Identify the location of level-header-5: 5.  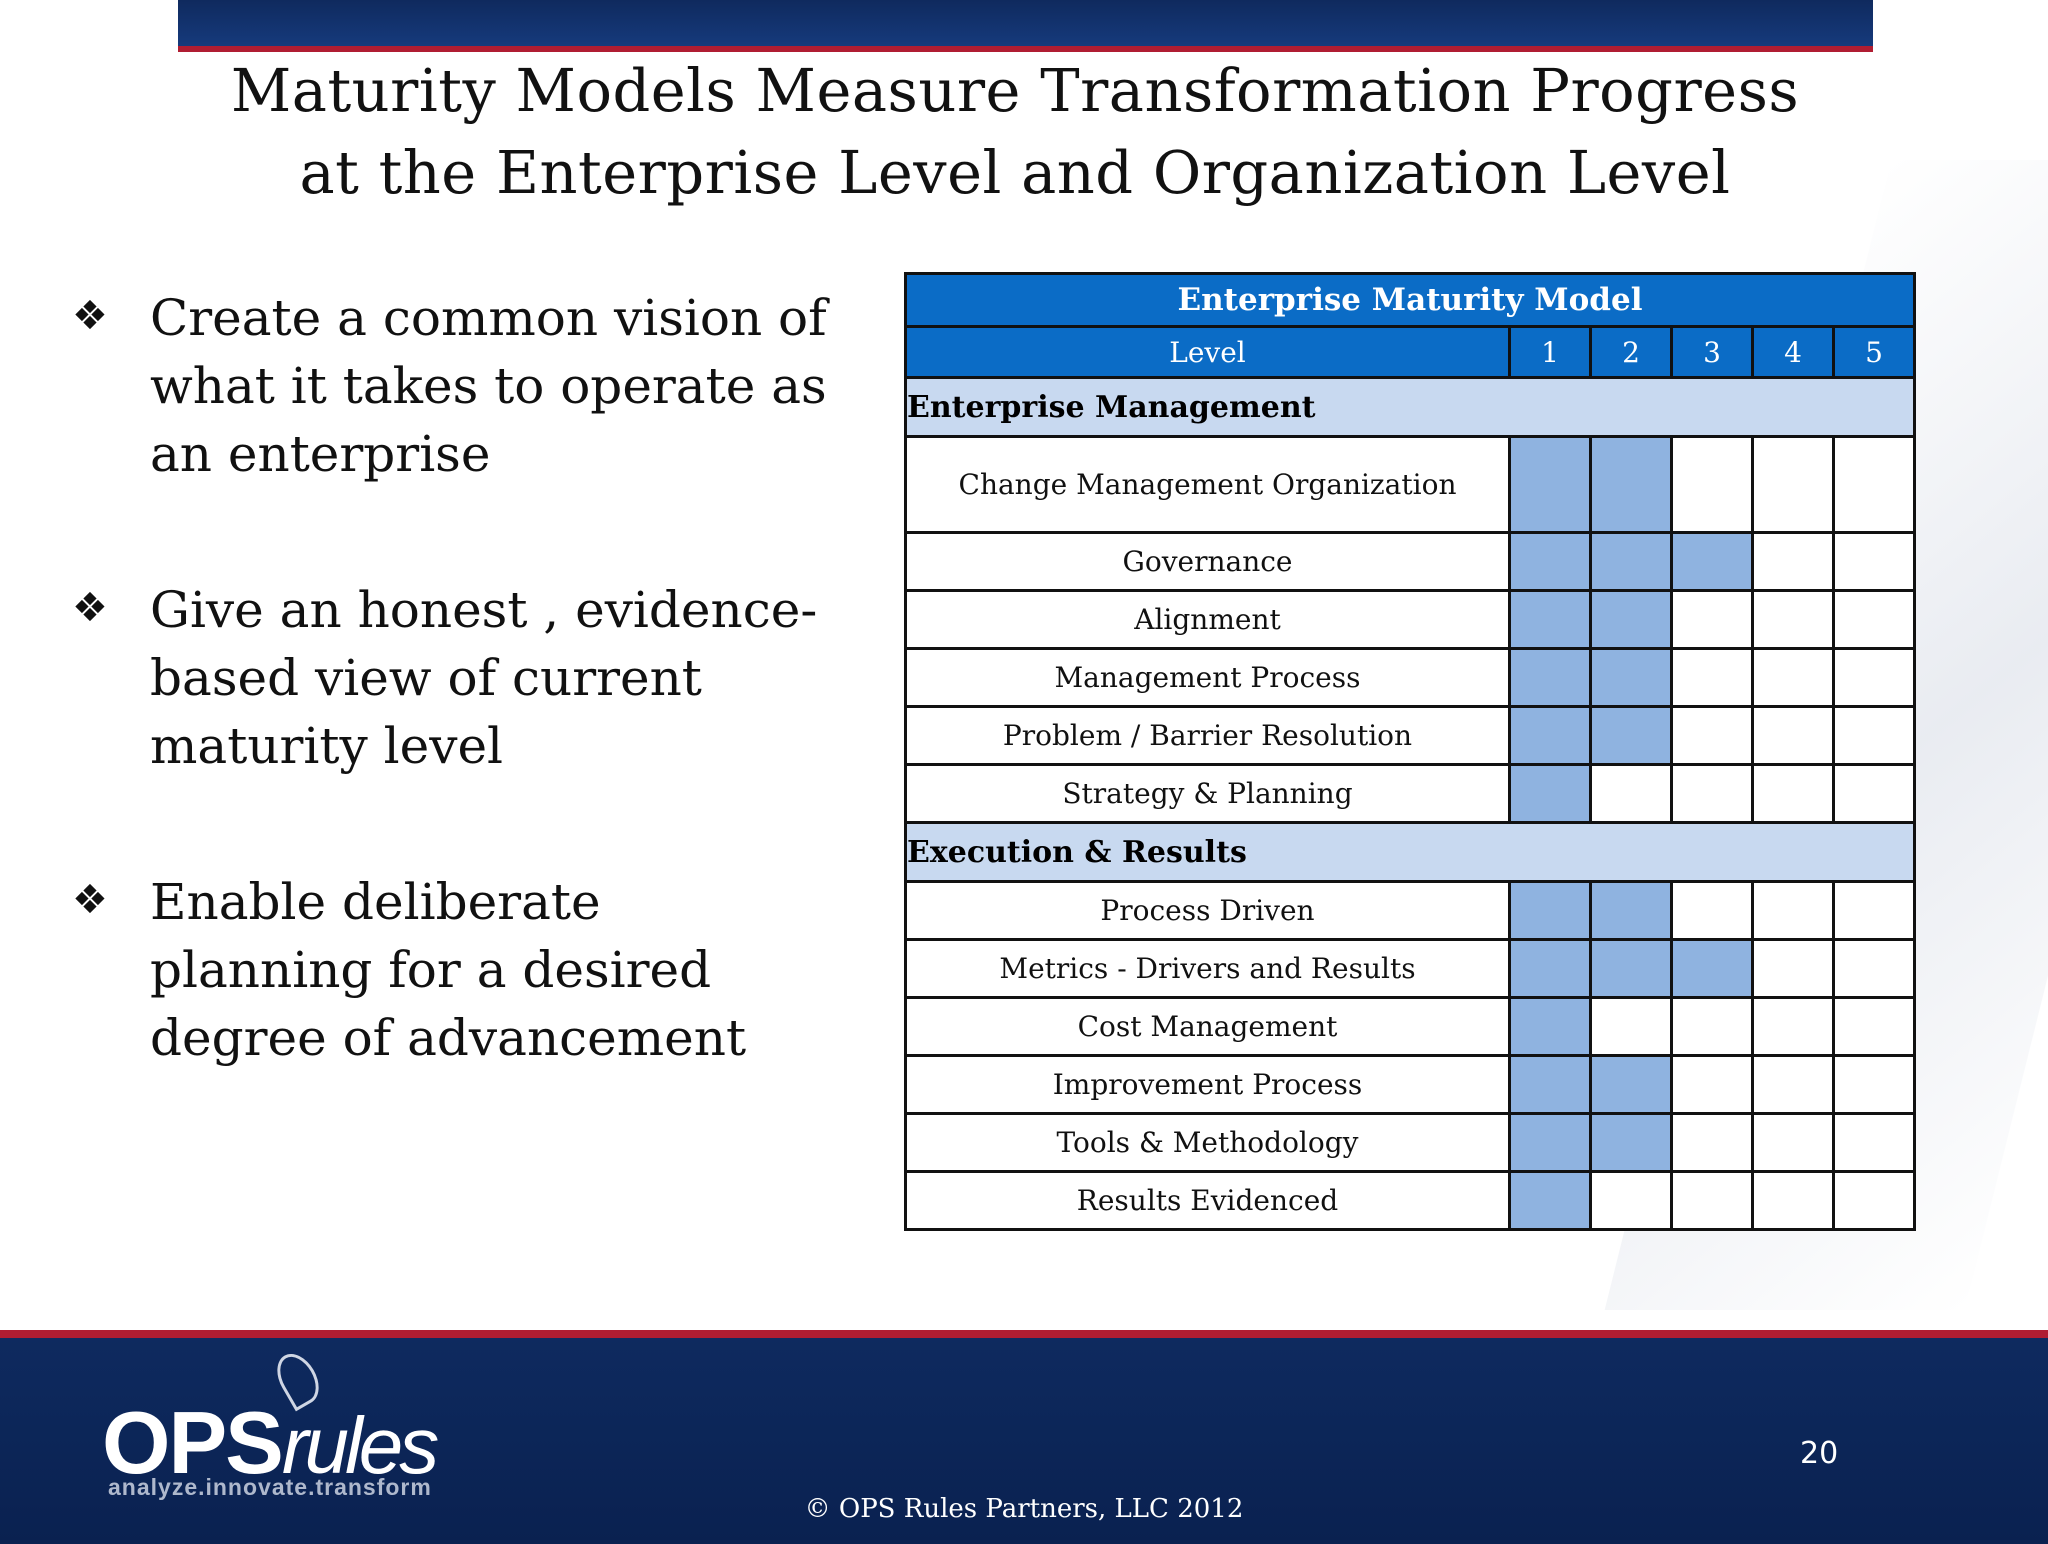
(1874, 352).